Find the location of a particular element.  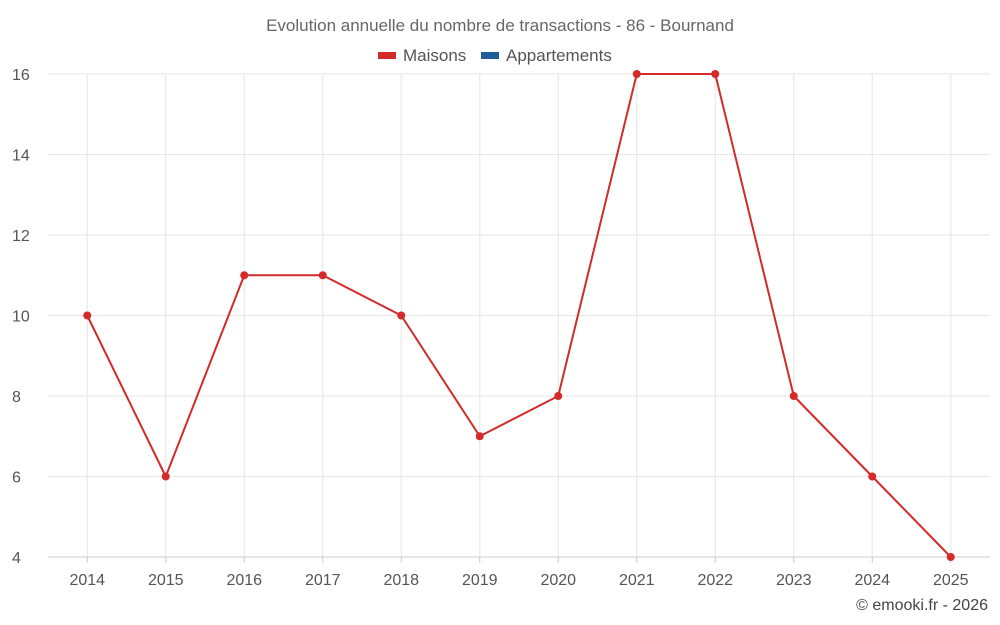

x-tick-label: 2015 is located at coordinates (166, 580).